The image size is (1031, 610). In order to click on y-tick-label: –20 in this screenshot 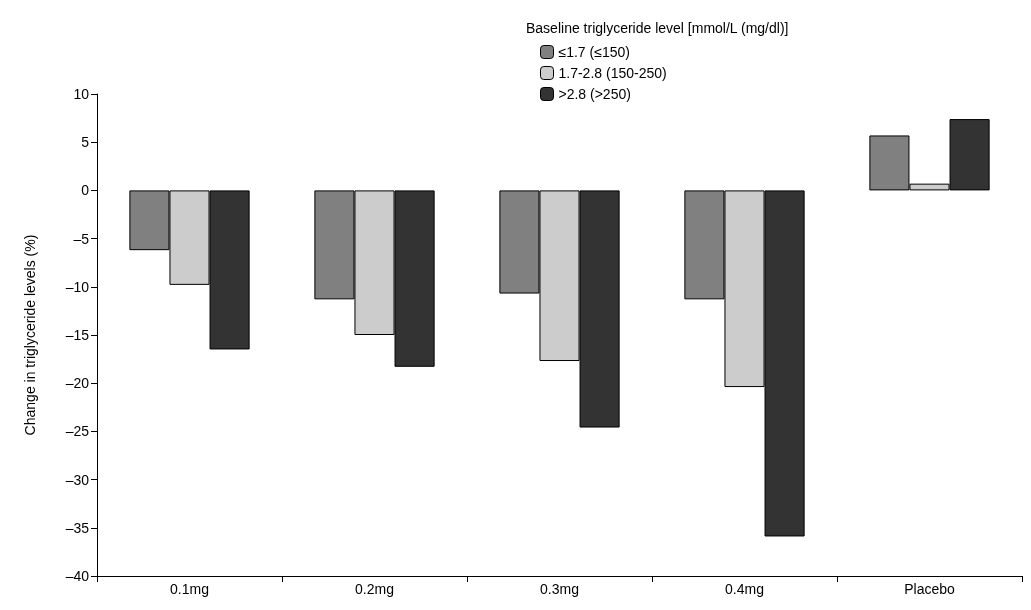, I will do `click(77, 383)`.